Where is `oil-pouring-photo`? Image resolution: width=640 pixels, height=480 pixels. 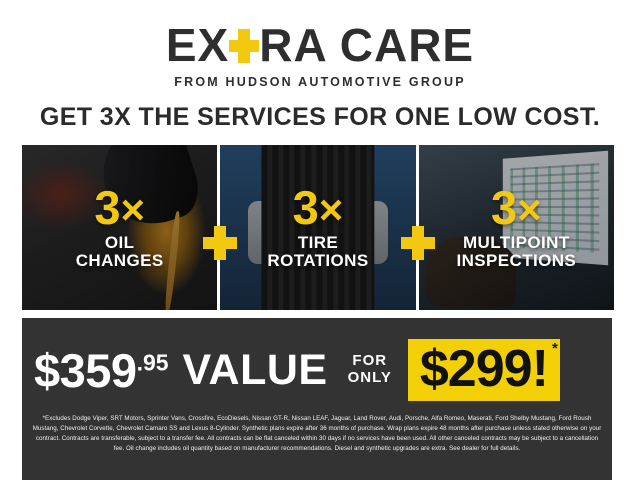
oil-pouring-photo is located at coordinates (120, 227).